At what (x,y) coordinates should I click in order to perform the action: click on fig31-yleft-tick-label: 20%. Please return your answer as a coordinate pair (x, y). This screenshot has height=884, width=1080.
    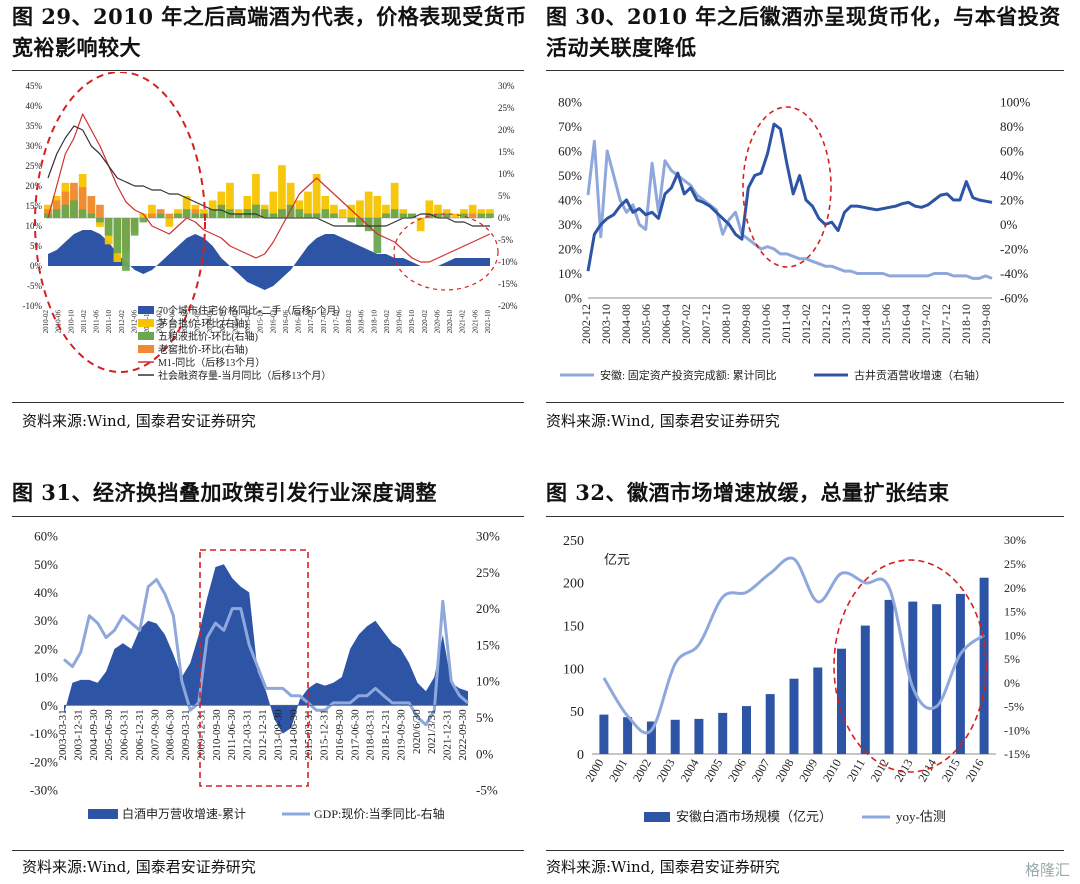
    Looking at the image, I should click on (46, 648).